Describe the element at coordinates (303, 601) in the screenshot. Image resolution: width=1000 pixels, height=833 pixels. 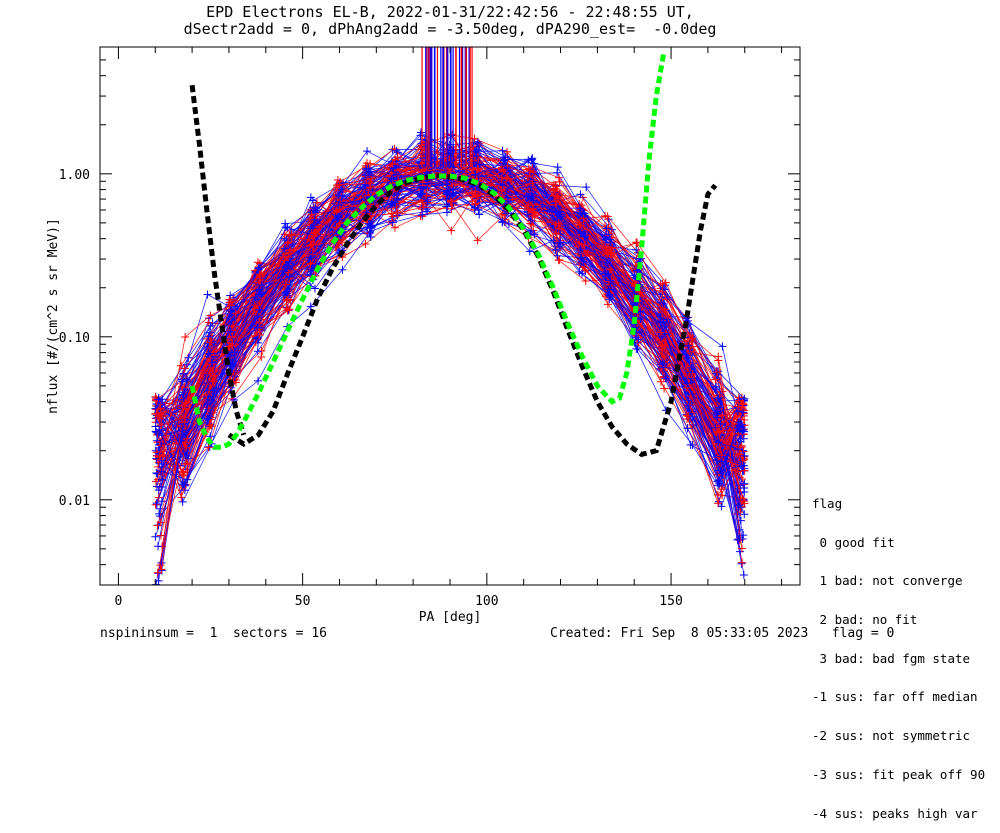
I see `x-tick-label: 50` at that location.